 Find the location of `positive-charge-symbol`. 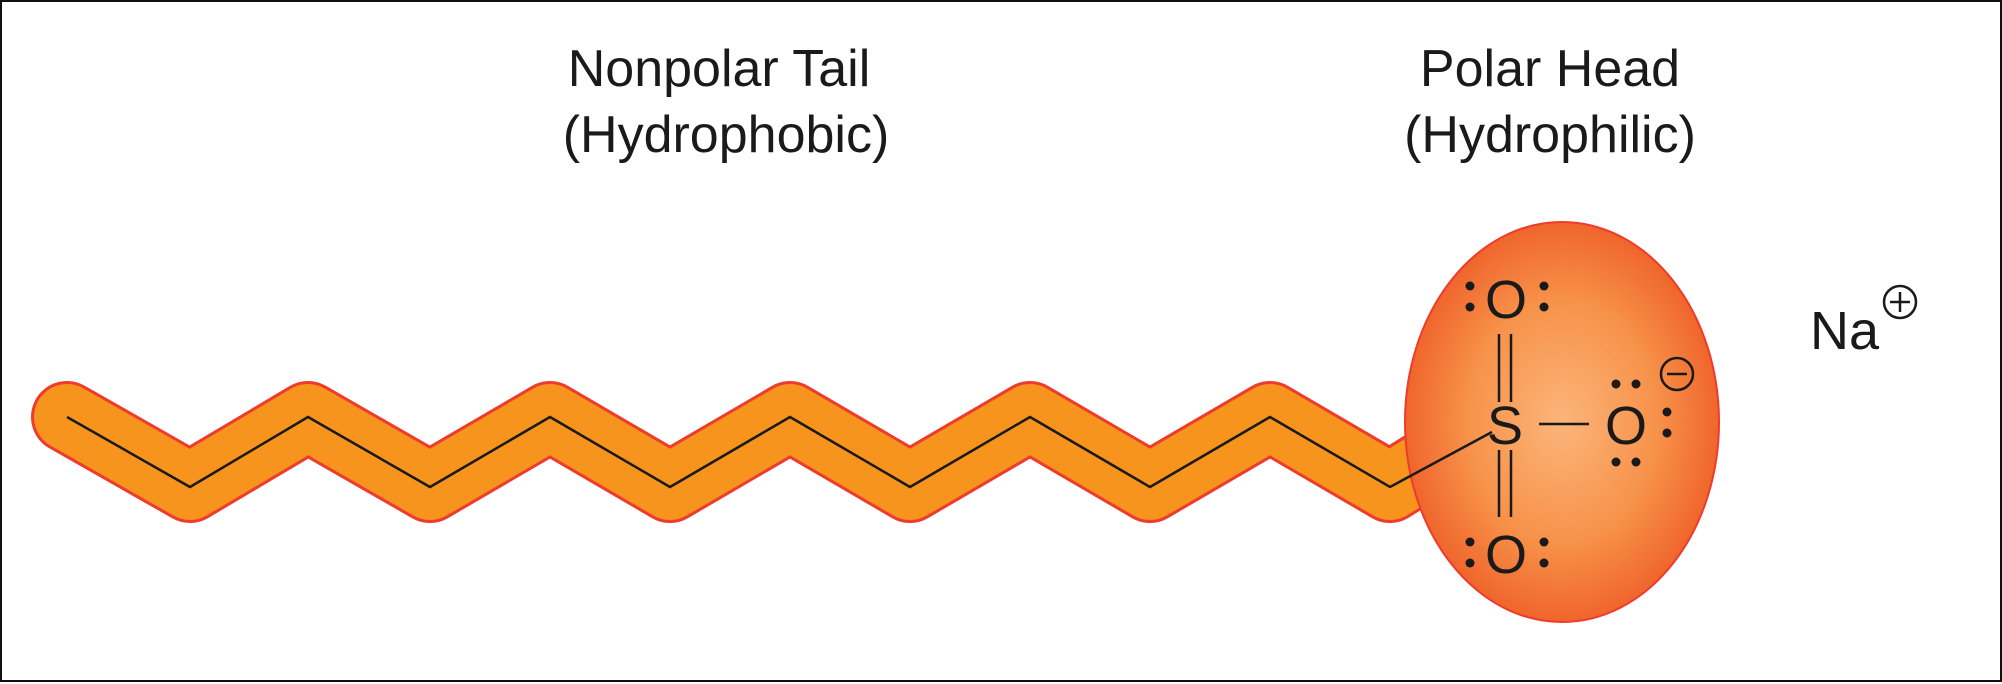

positive-charge-symbol is located at coordinates (1900, 302).